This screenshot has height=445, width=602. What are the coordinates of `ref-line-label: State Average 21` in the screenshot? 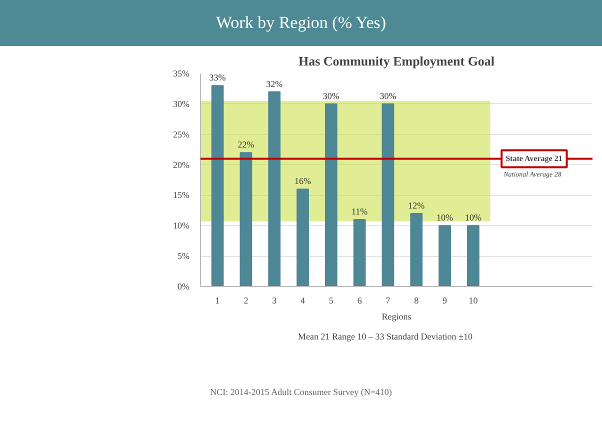 It's located at (534, 159).